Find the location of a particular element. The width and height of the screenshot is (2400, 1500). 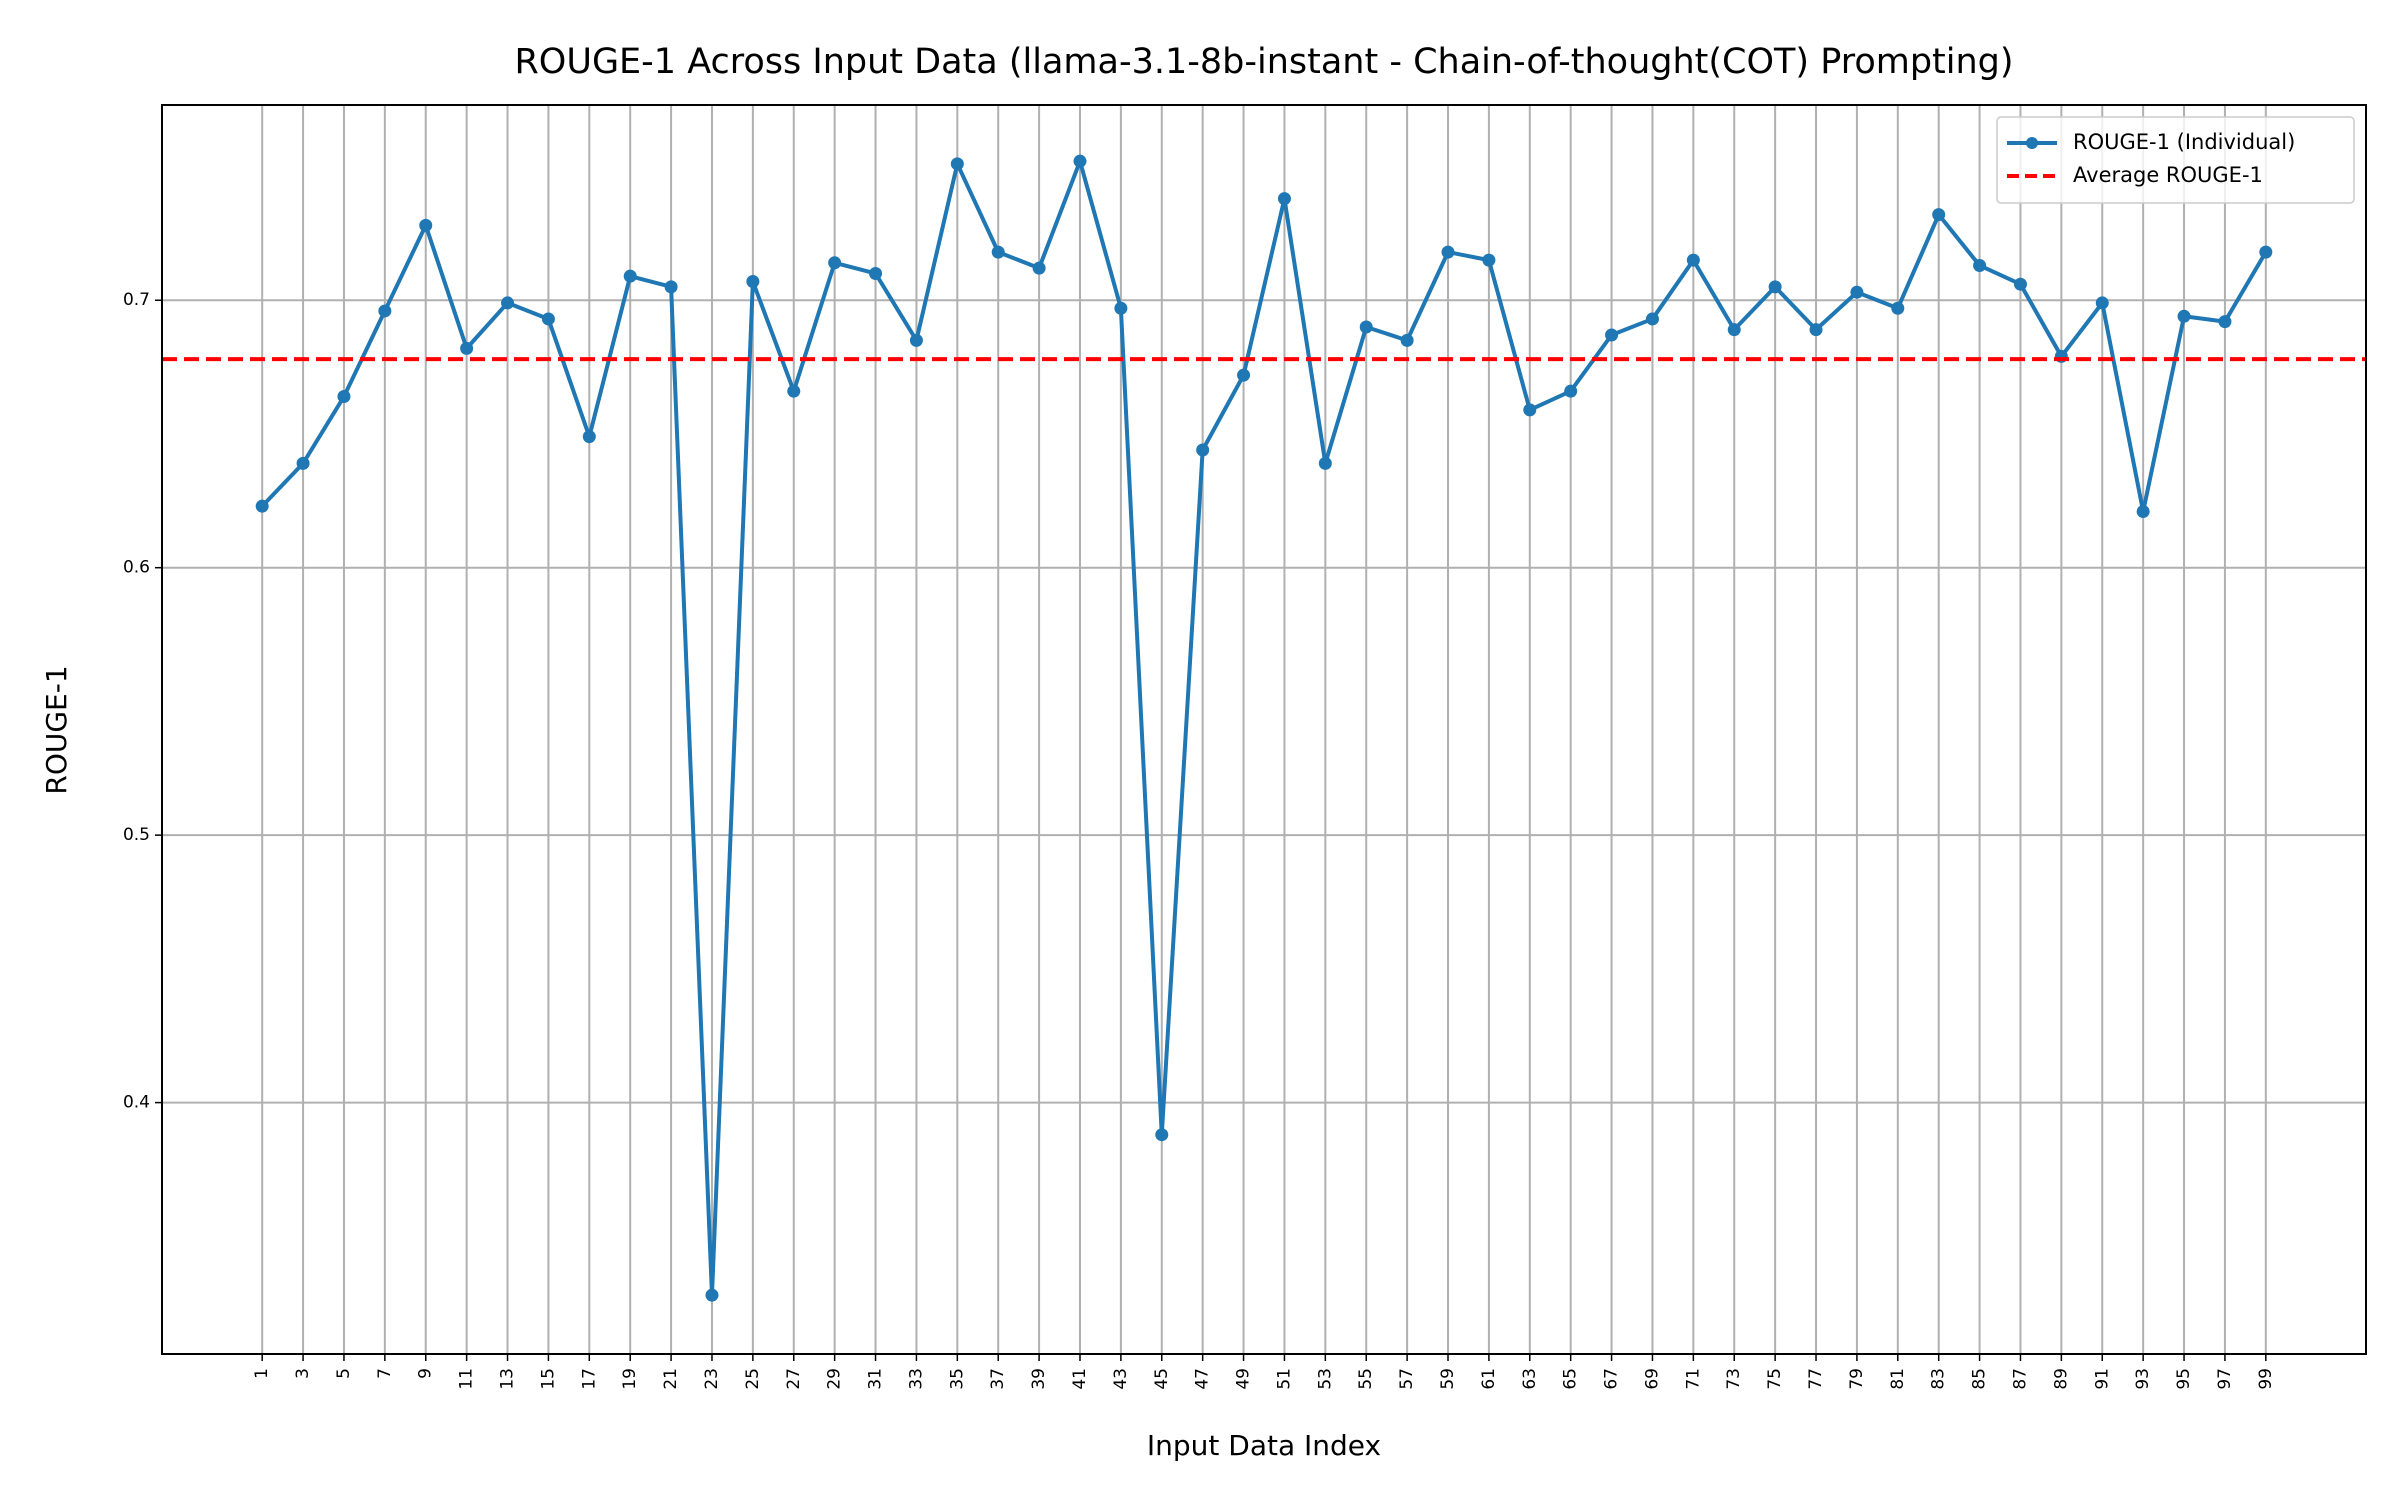

x-tick-label: 85 is located at coordinates (1980, 1379).